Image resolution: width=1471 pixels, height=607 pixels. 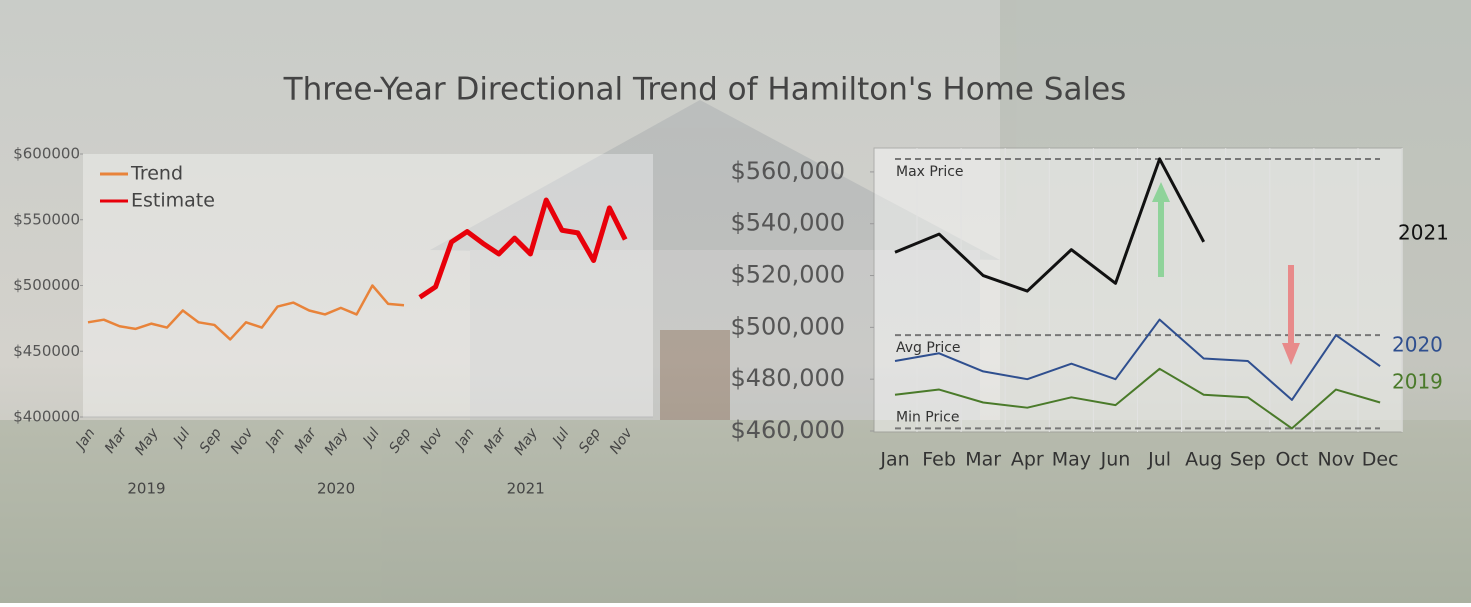 What do you see at coordinates (46, 219) in the screenshot?
I see `y-tick-label: $550000` at bounding box center [46, 219].